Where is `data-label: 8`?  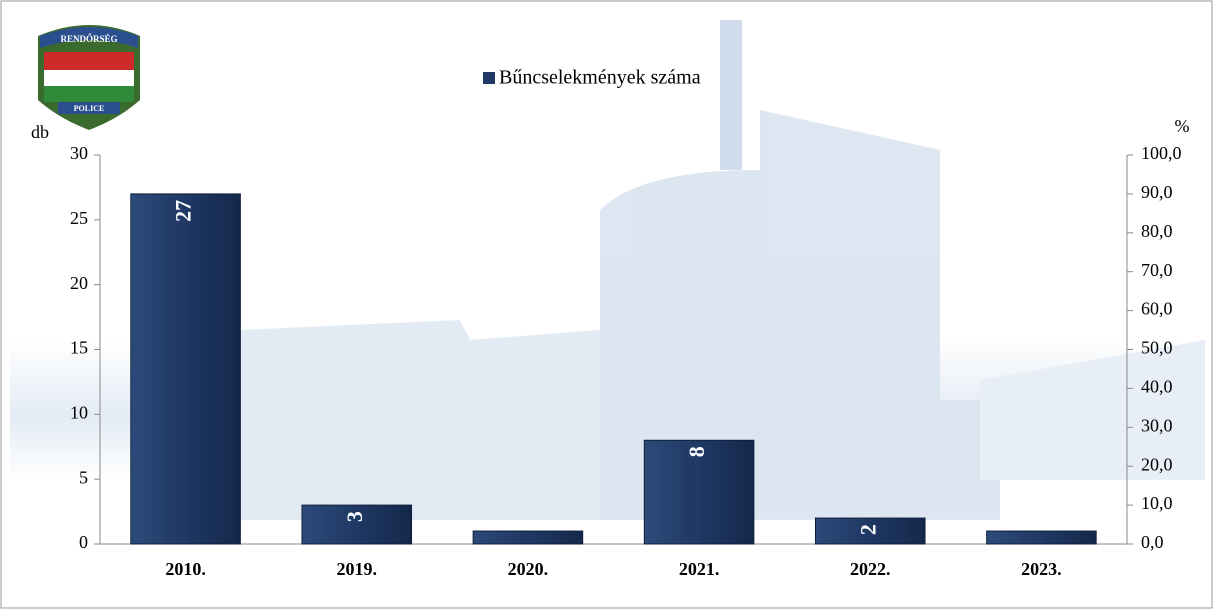
data-label: 8 is located at coordinates (696, 451).